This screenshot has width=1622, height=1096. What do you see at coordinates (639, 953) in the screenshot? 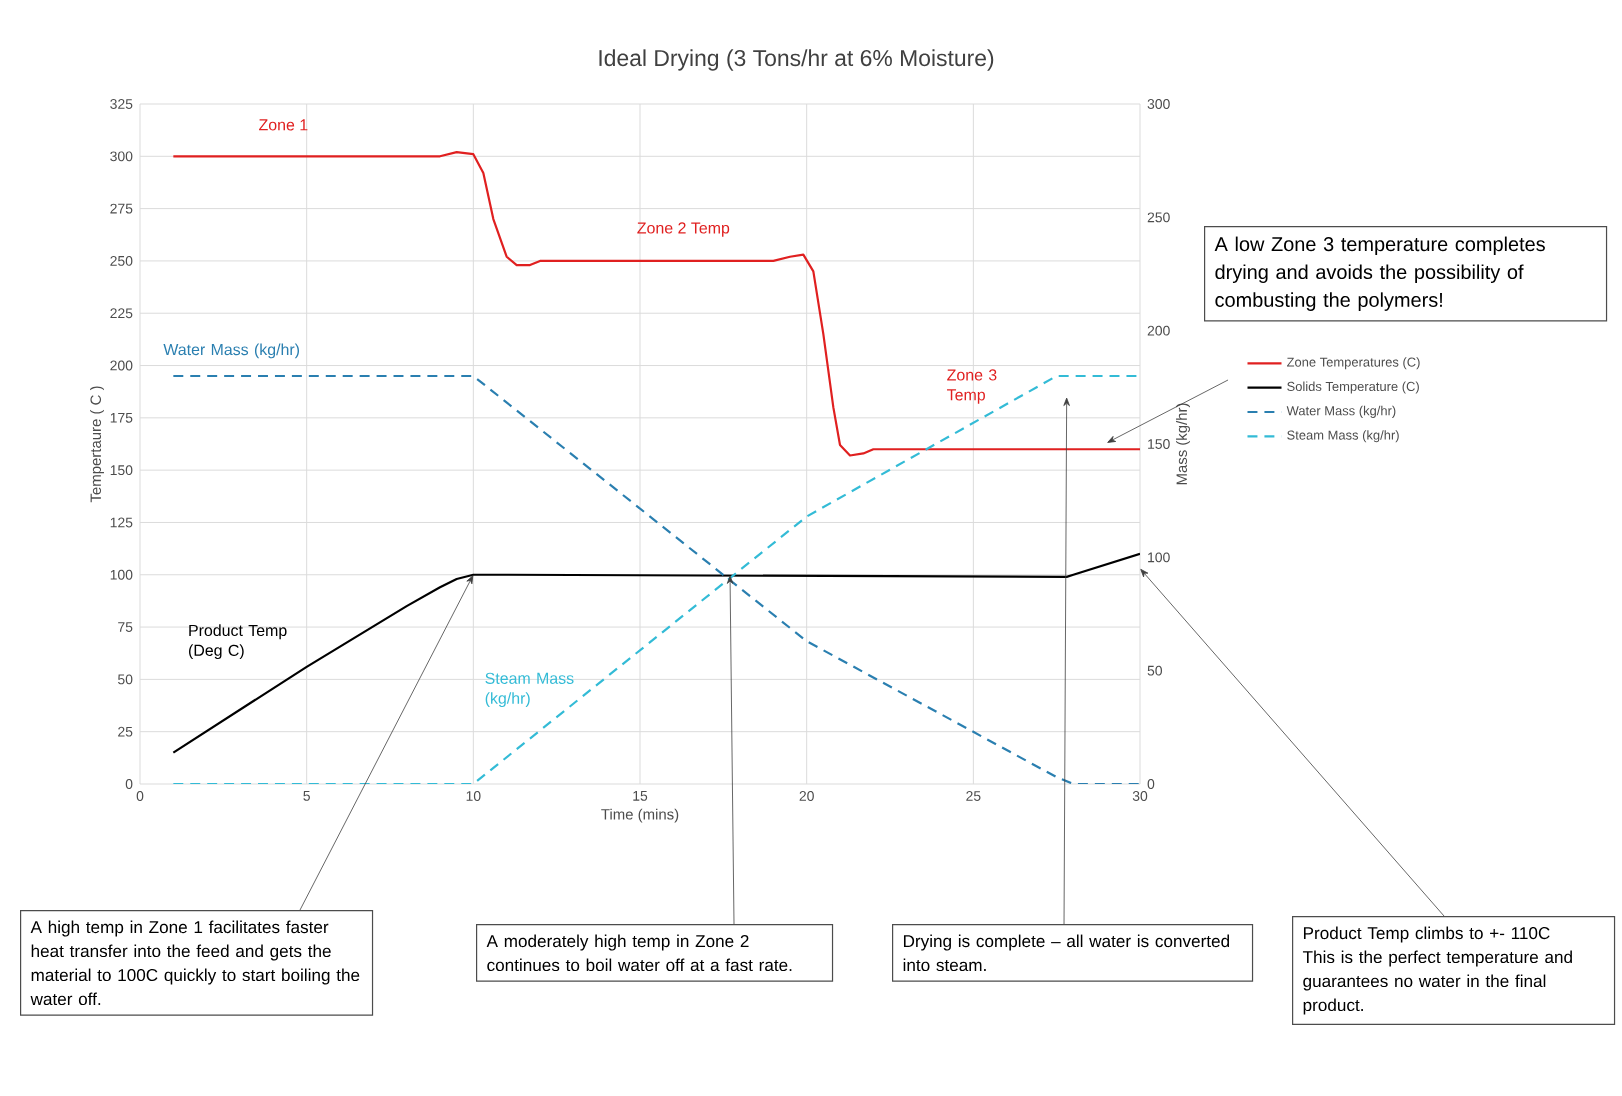
I see `annotation: A moderately high temp in Zone 2 continues to boil water off at a fast rate.` at bounding box center [639, 953].